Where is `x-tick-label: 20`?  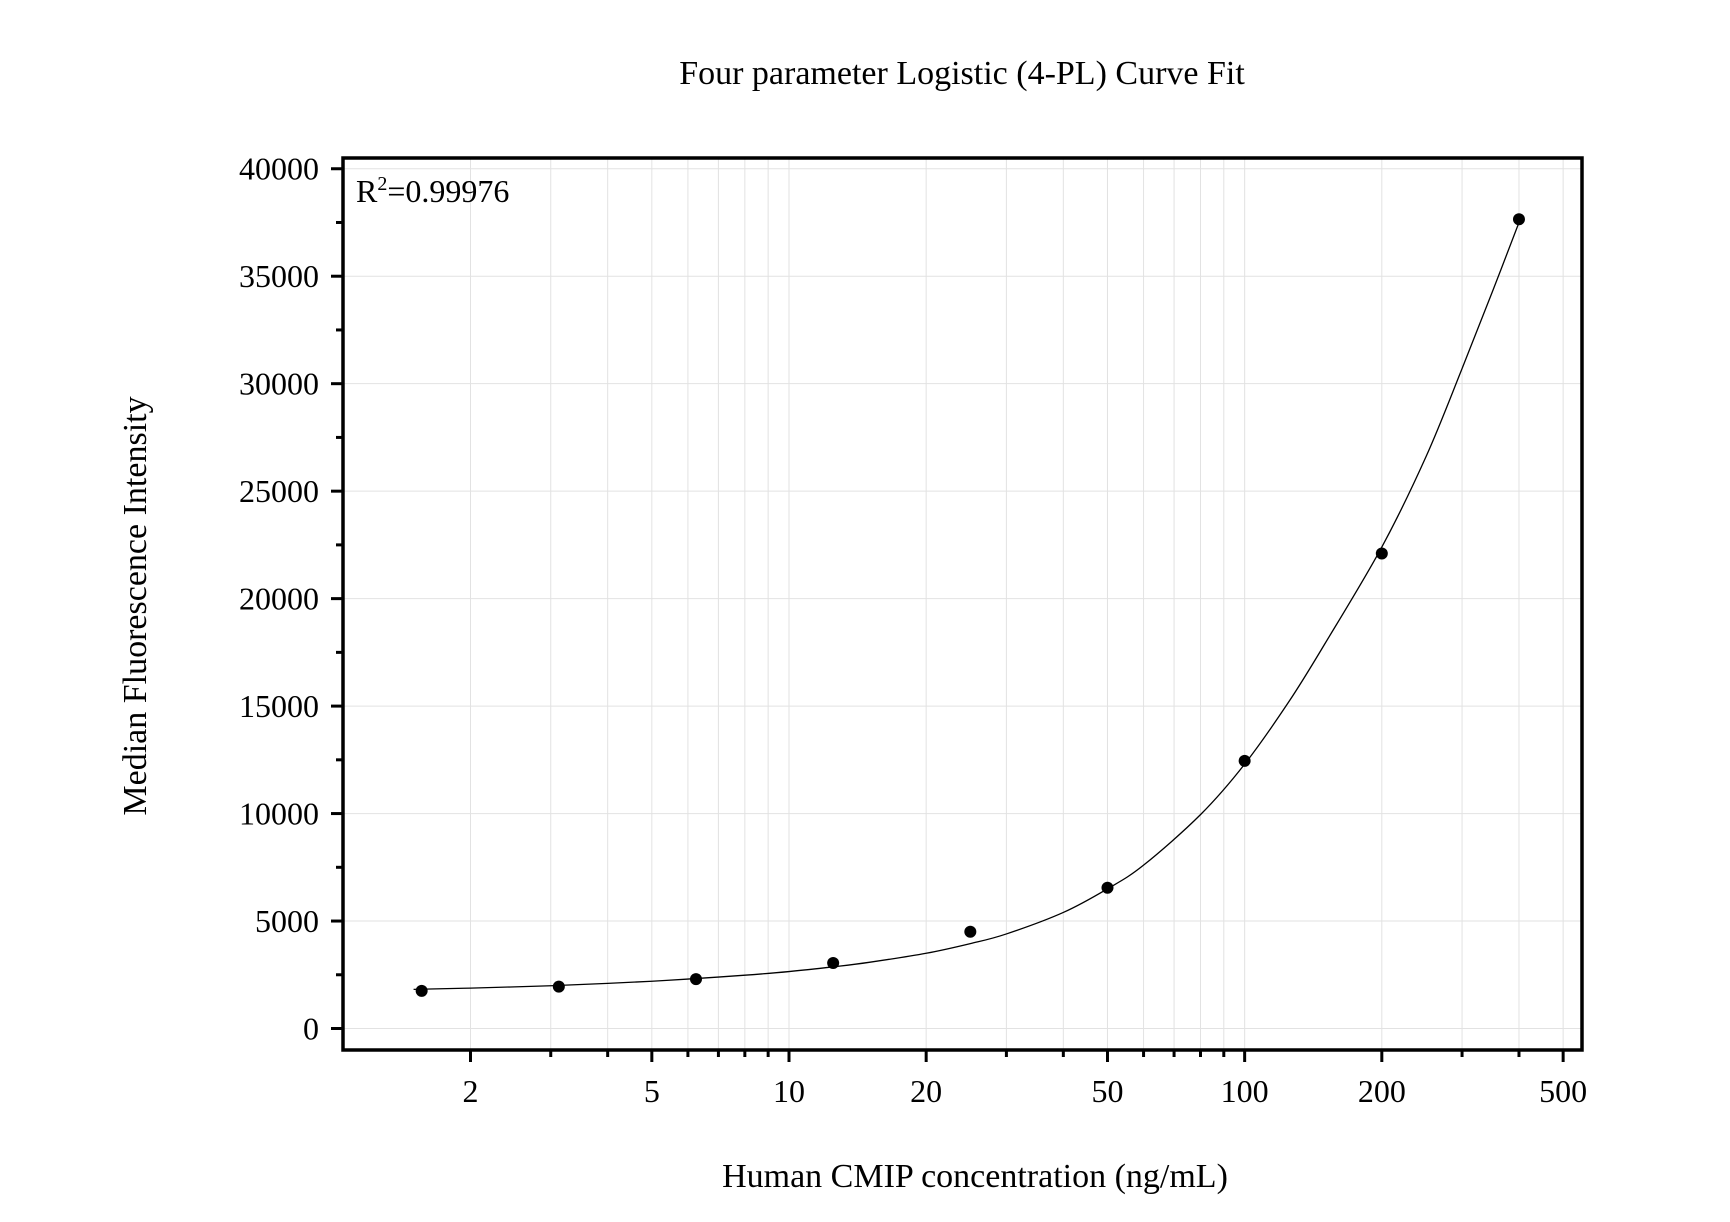 x-tick-label: 20 is located at coordinates (926, 1091).